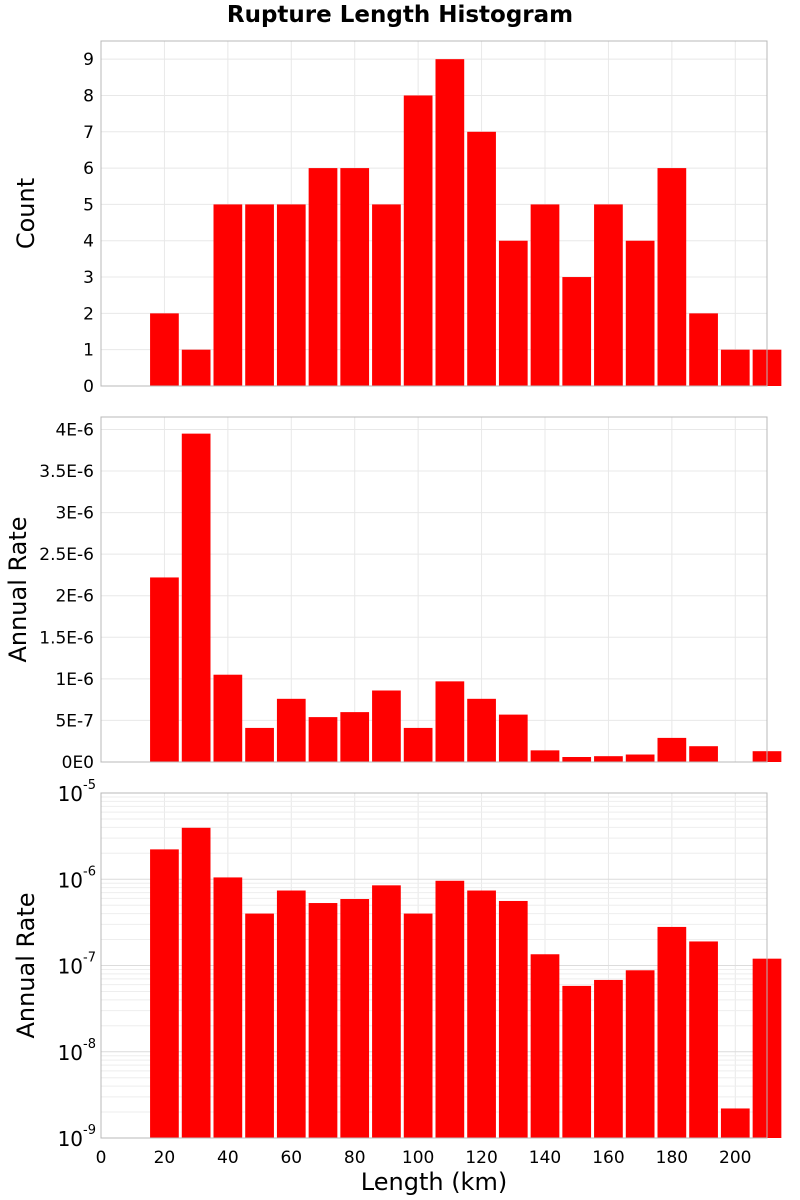 This screenshot has height=1200, width=800. What do you see at coordinates (88, 278) in the screenshot?
I see `y-tick-label: 3` at bounding box center [88, 278].